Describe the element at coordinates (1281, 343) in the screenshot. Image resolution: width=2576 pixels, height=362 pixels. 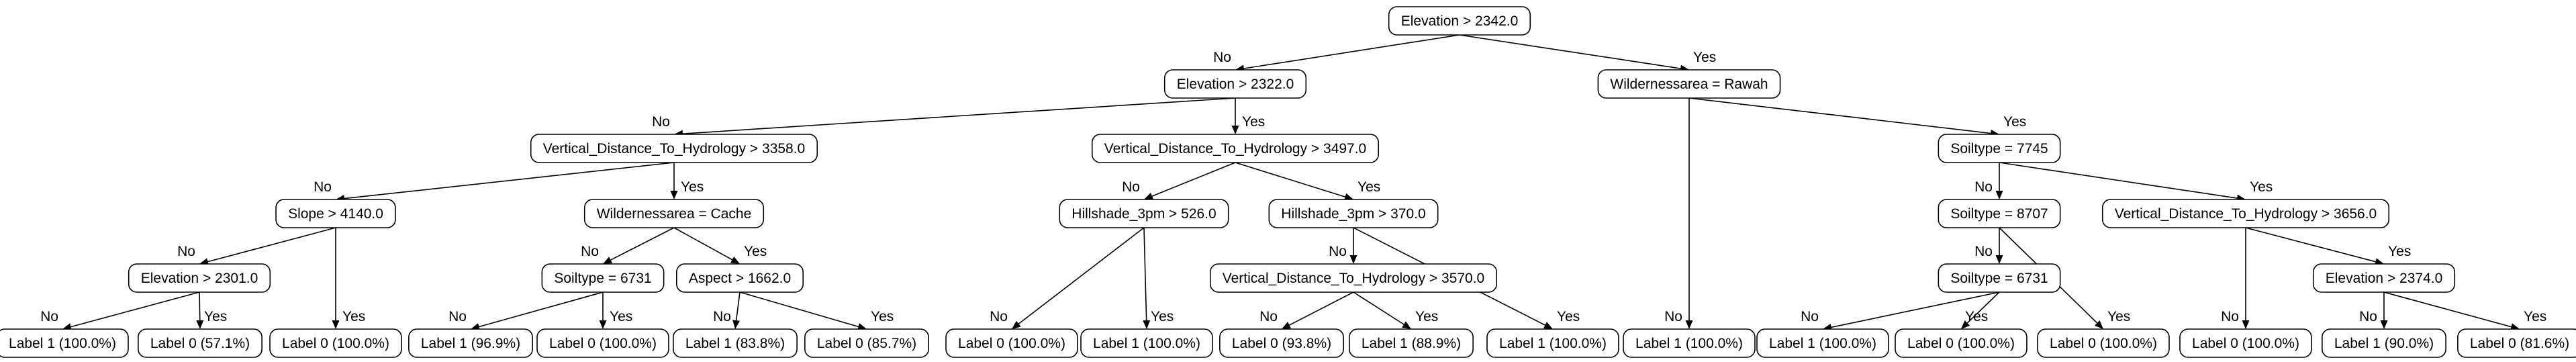
I see `leaf-node: Label 0 (93.8%)` at that location.